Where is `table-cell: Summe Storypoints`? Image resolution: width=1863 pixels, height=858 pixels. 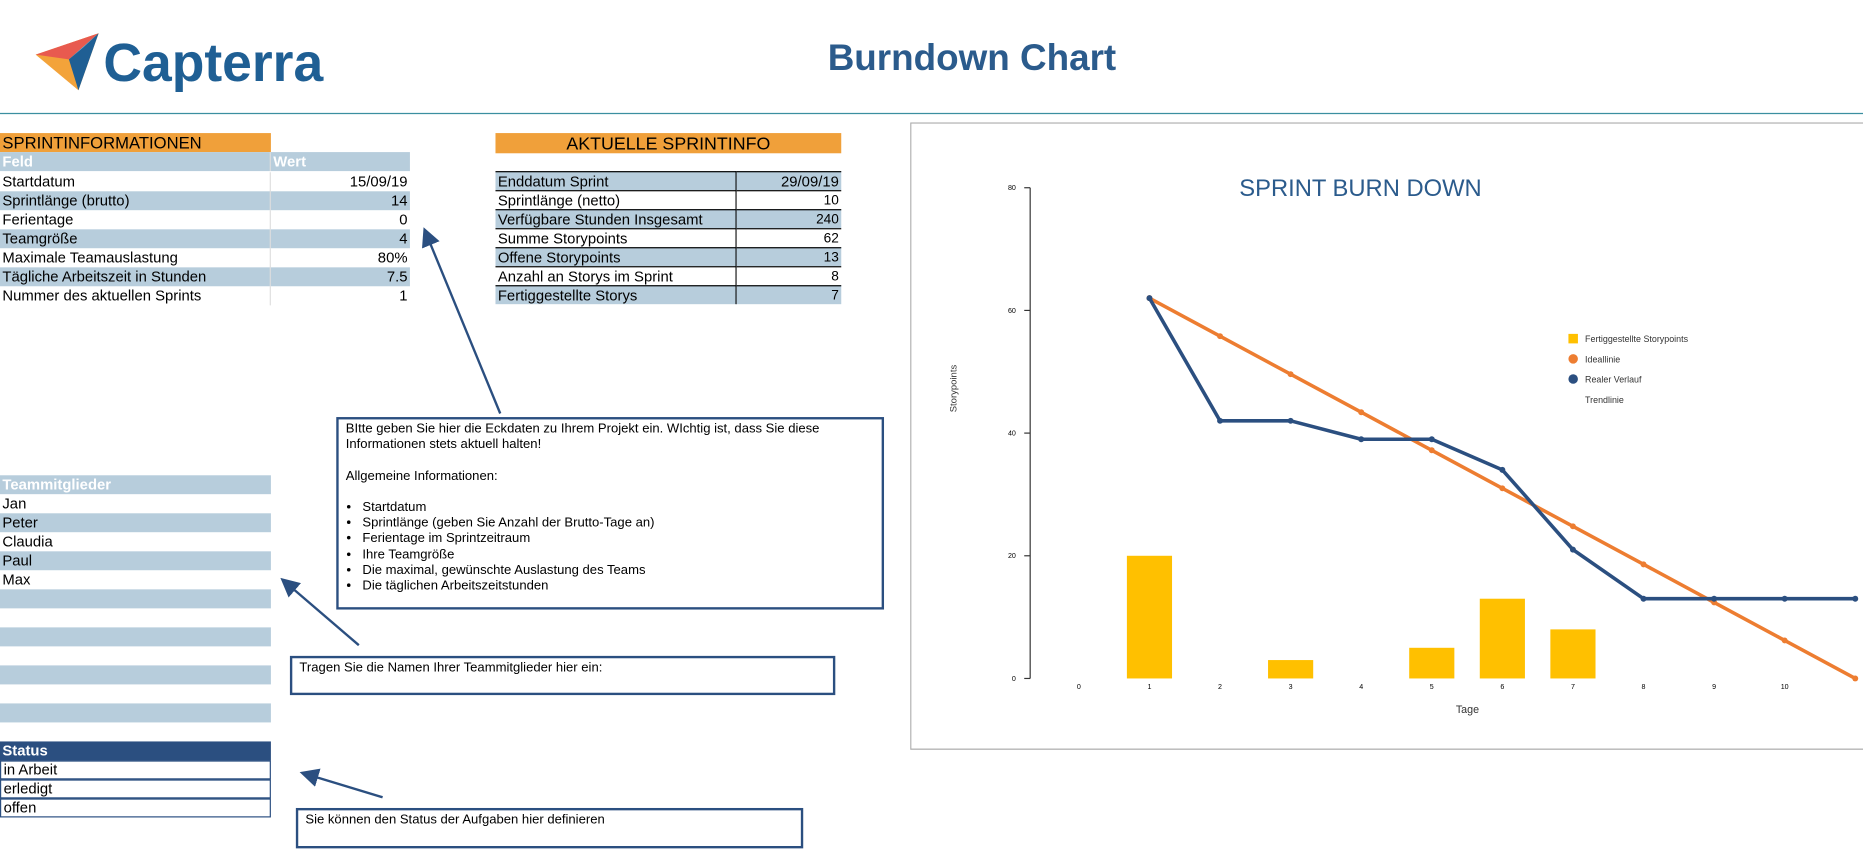 table-cell: Summe Storypoints is located at coordinates (616, 238).